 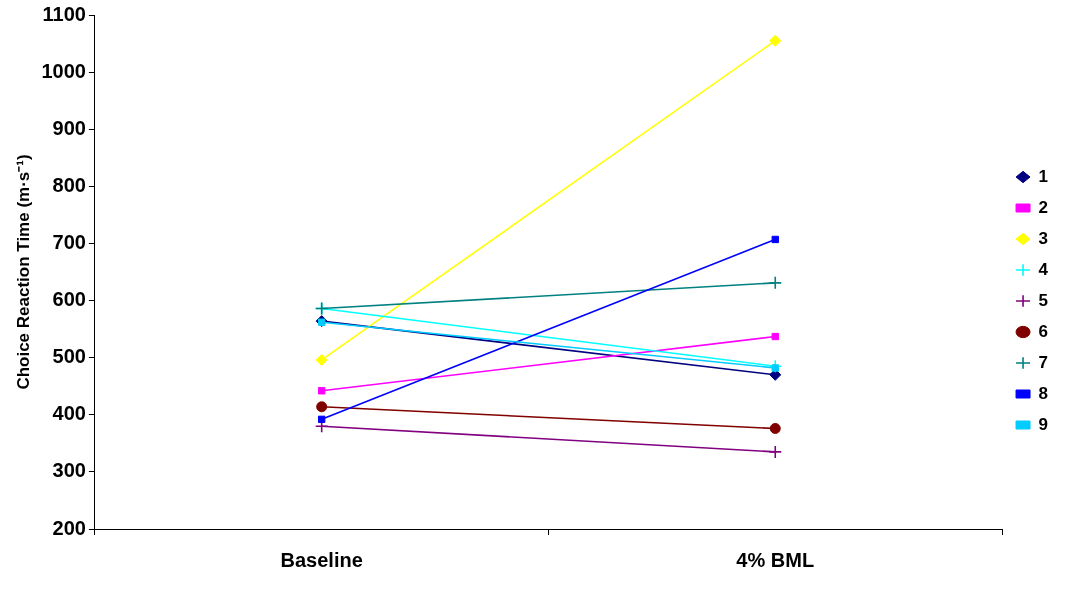 What do you see at coordinates (1043, 331) in the screenshot?
I see `legend-label: 6` at bounding box center [1043, 331].